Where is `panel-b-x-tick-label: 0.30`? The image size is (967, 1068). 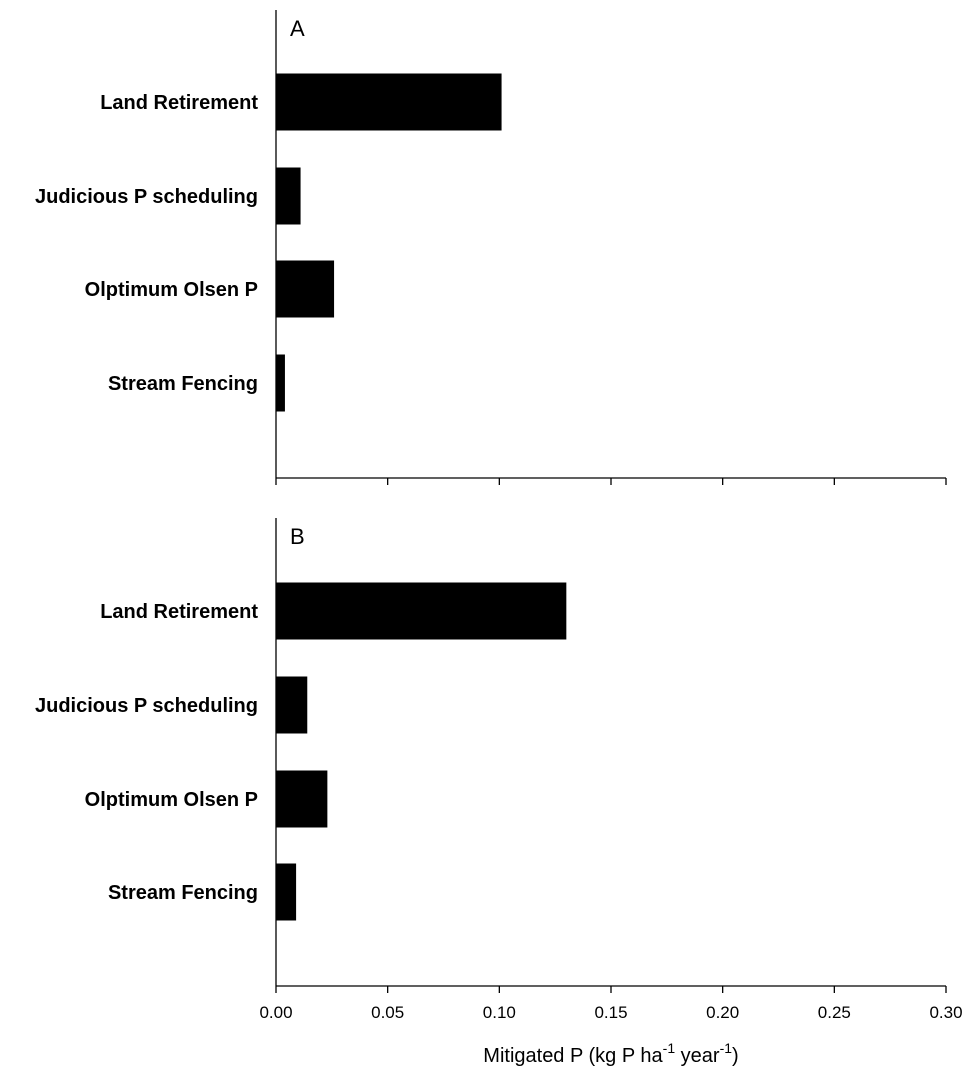 panel-b-x-tick-label: 0.30 is located at coordinates (945, 1012).